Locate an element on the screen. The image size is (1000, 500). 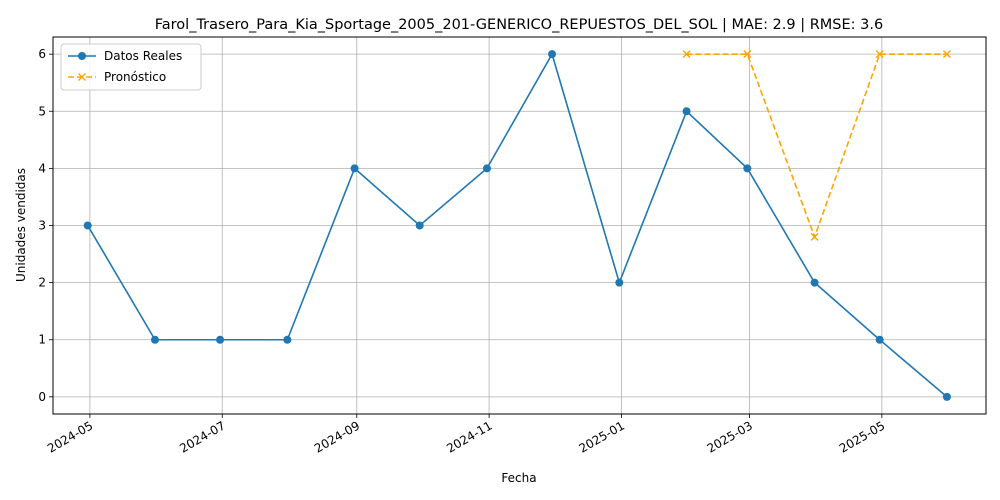
y-axis: 0 1 2 3 4 5 6 is located at coordinates (45, 225).